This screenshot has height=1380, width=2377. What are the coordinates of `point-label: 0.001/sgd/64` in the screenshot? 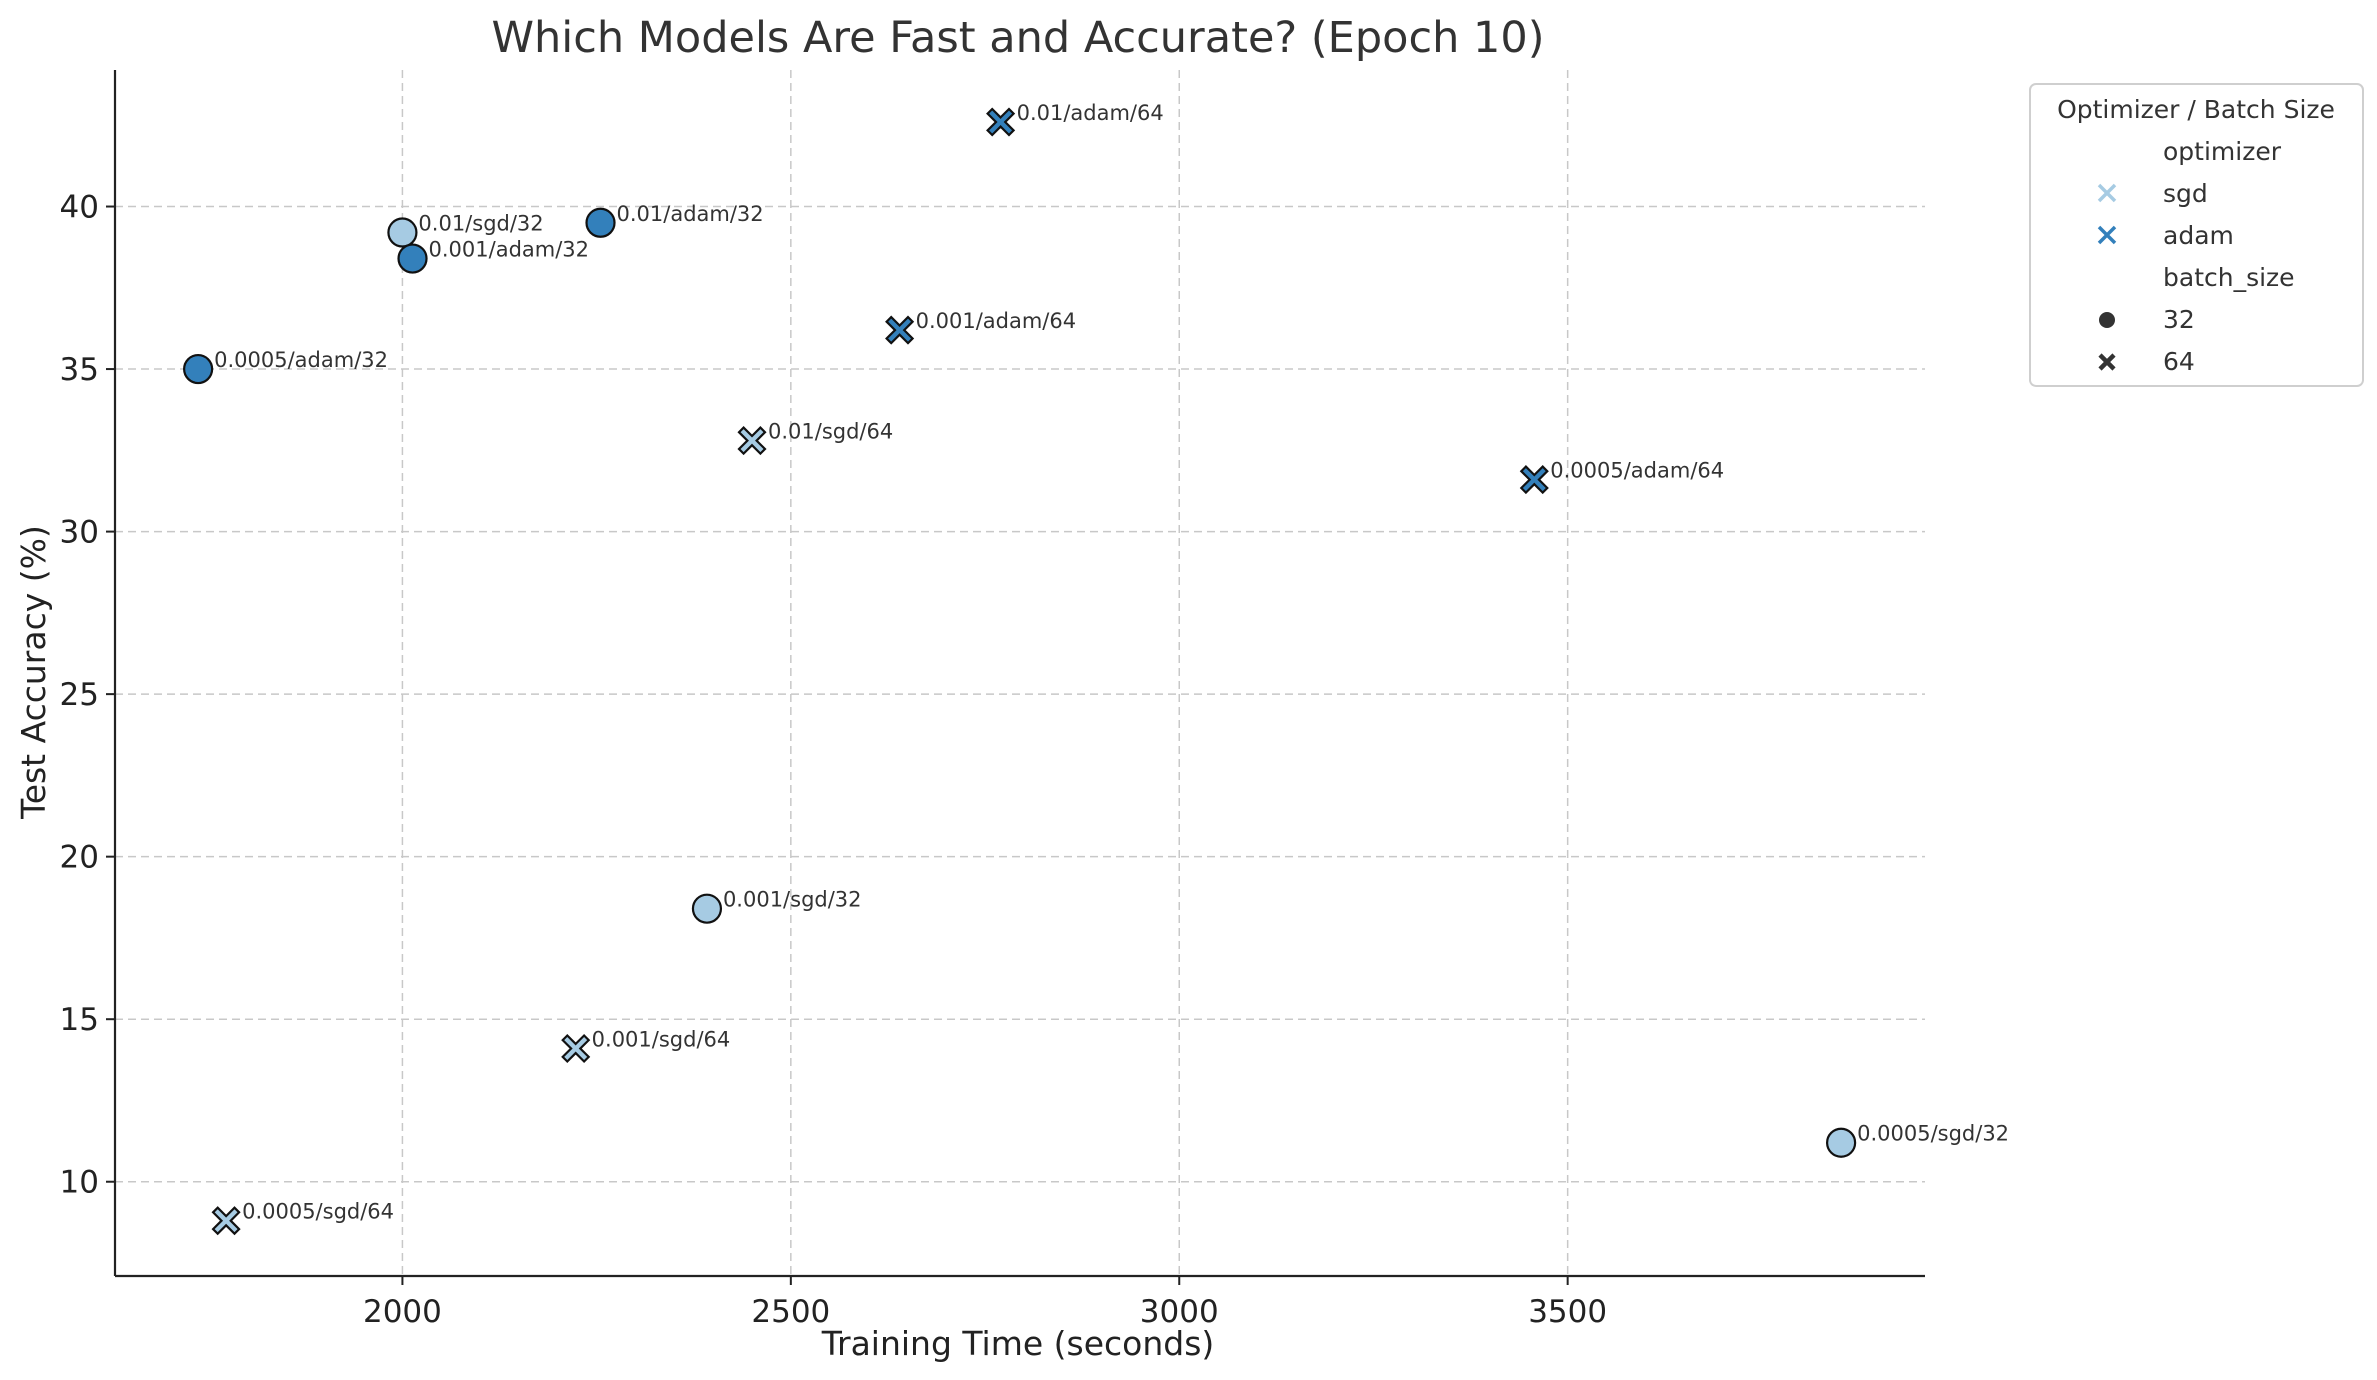 It's located at (661, 1039).